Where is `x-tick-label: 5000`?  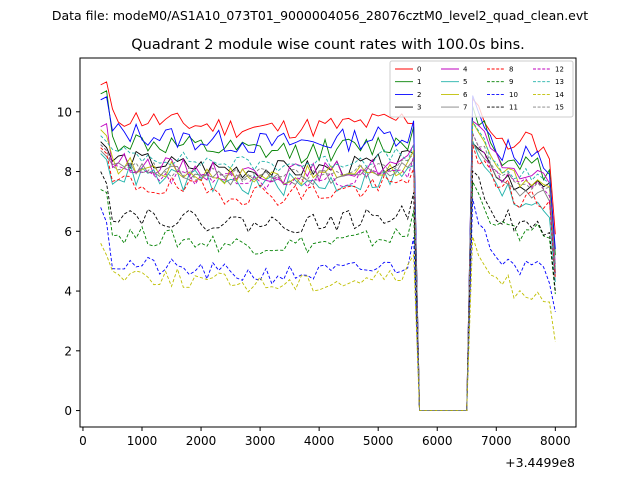
x-tick-label: 5000 is located at coordinates (378, 441).